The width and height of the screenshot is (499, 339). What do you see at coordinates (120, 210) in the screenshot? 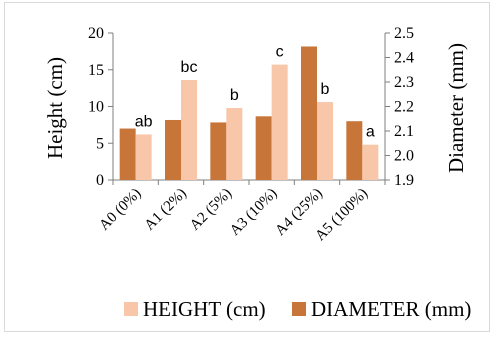
I see `x-tick-label: A0 (0%)` at bounding box center [120, 210].